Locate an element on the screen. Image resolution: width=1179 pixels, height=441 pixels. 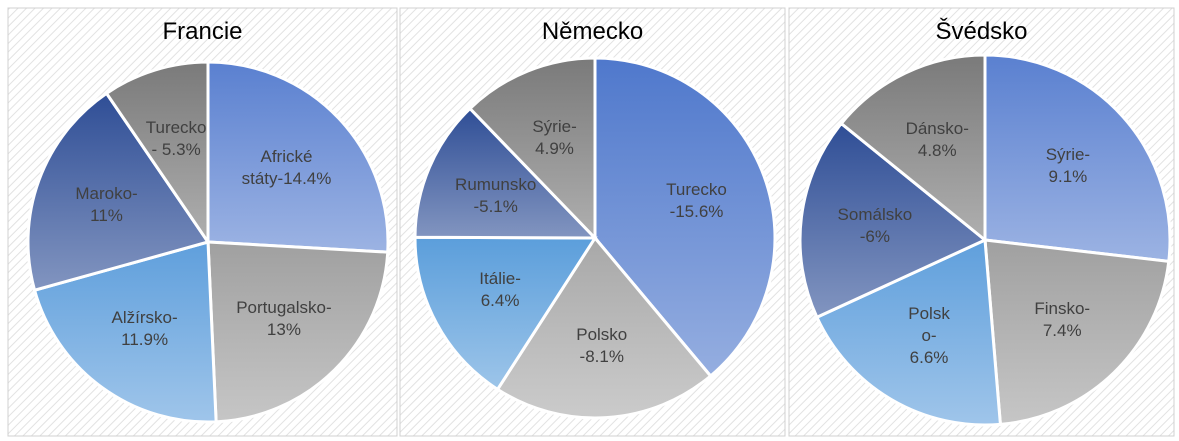
data-label: Polsk o- 6.6% is located at coordinates (929, 335).